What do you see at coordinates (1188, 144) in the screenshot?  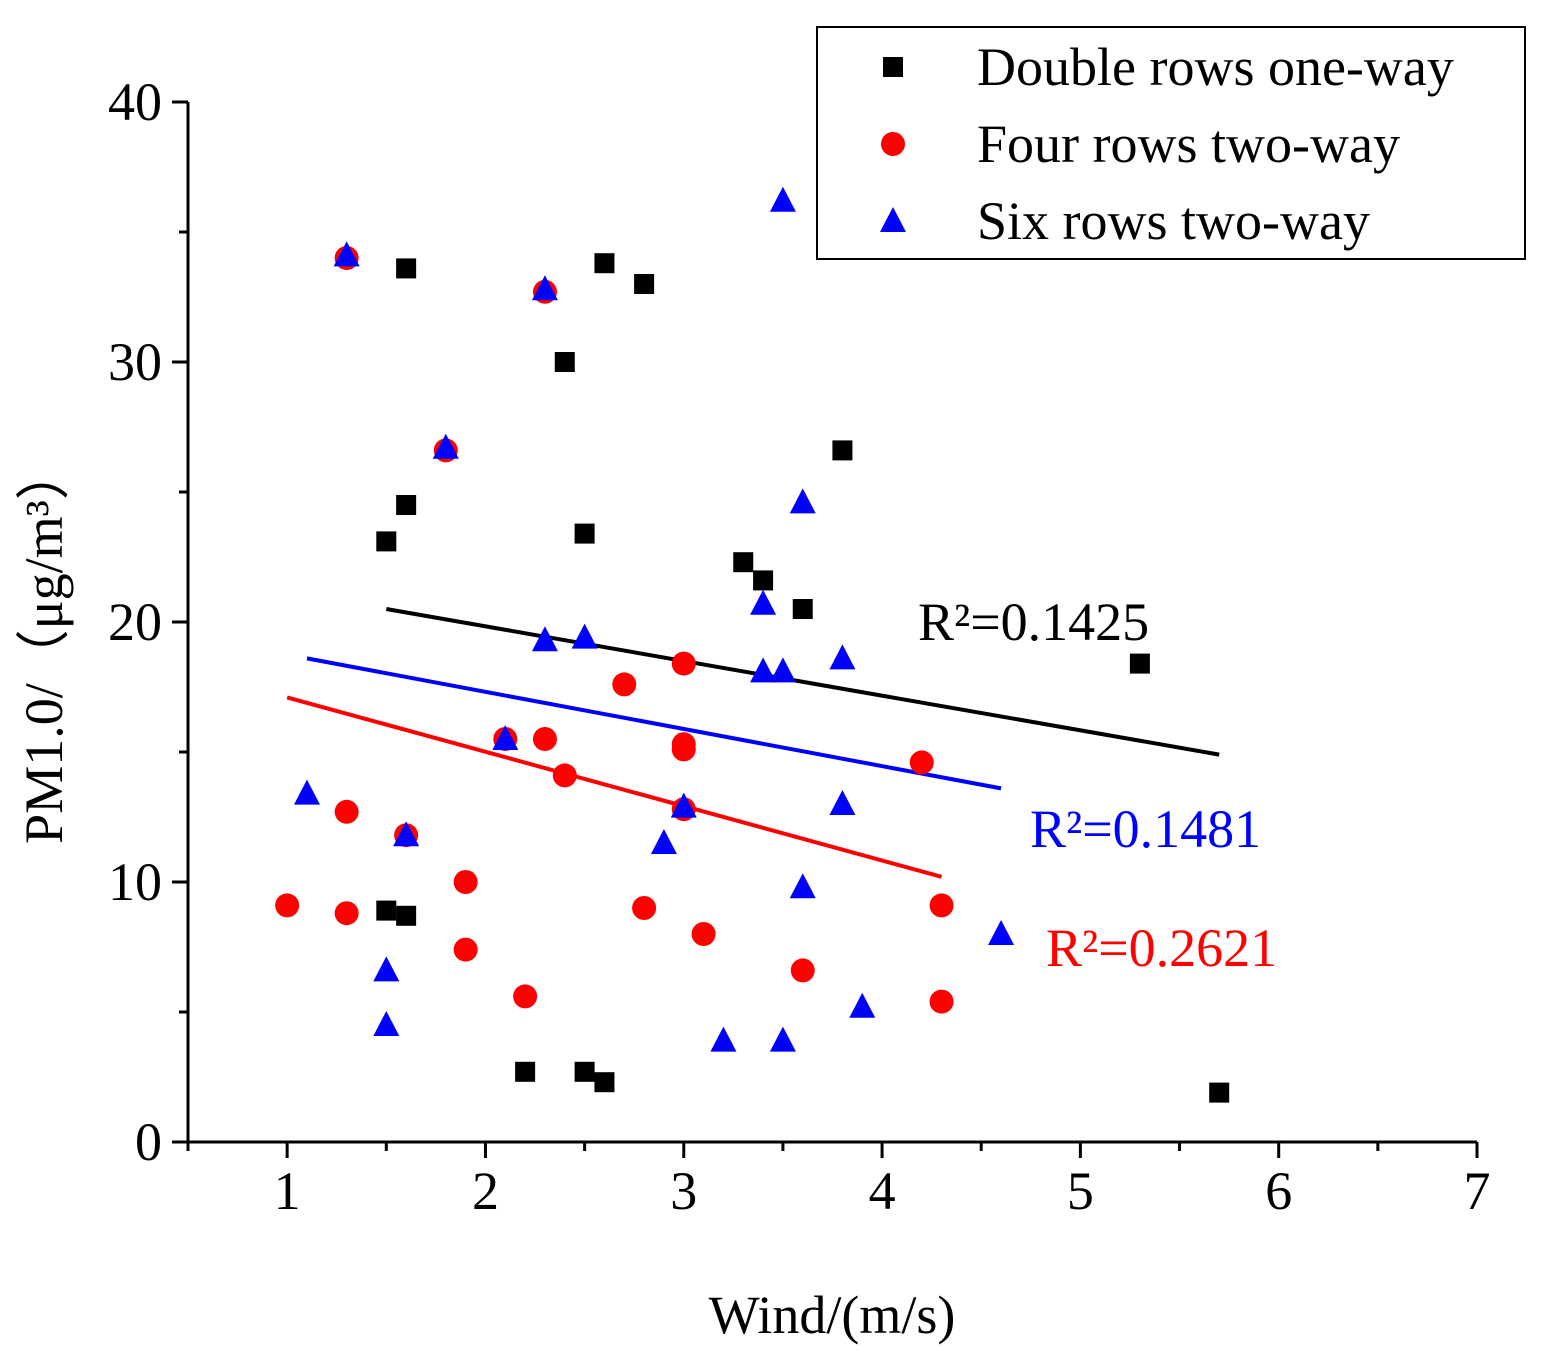 I see `legend-label-four-rows: Four rows two-way` at bounding box center [1188, 144].